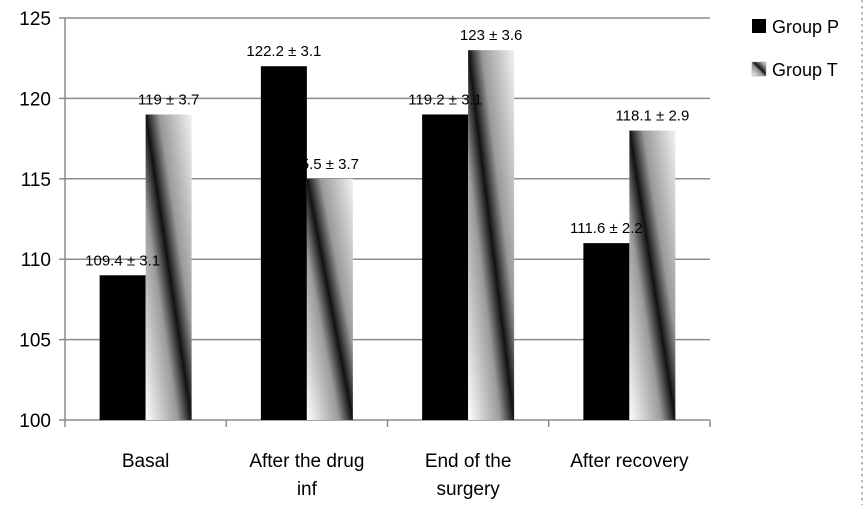  I want to click on frame-edge, so click(862, 252).